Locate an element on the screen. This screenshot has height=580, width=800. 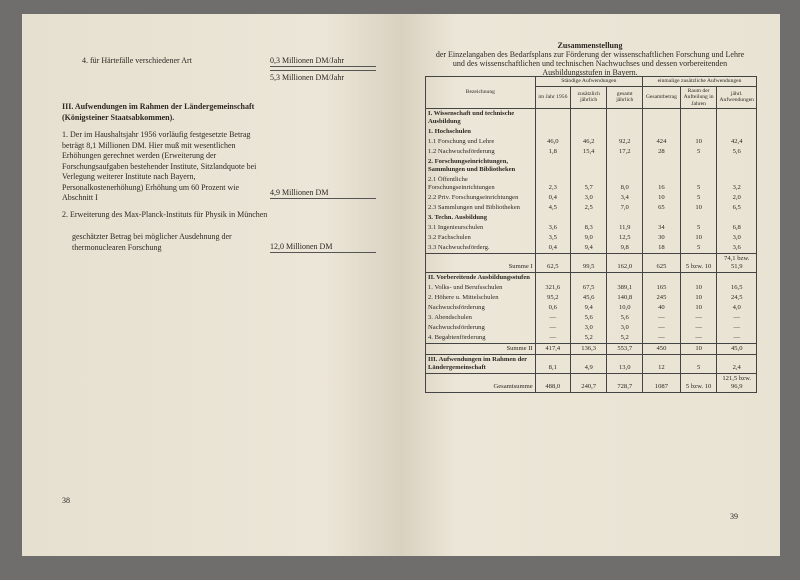
row-label: 2. Höhere u. Mittelschulen is located at coordinates (480, 298).